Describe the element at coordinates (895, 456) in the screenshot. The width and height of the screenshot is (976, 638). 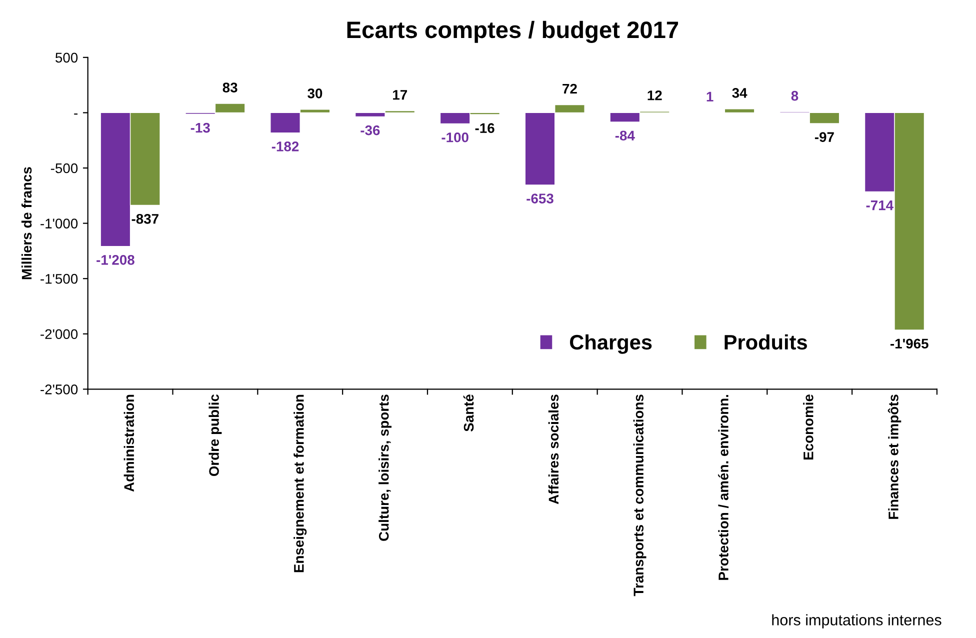
I see `x-tick-label: Finances et impôts` at that location.